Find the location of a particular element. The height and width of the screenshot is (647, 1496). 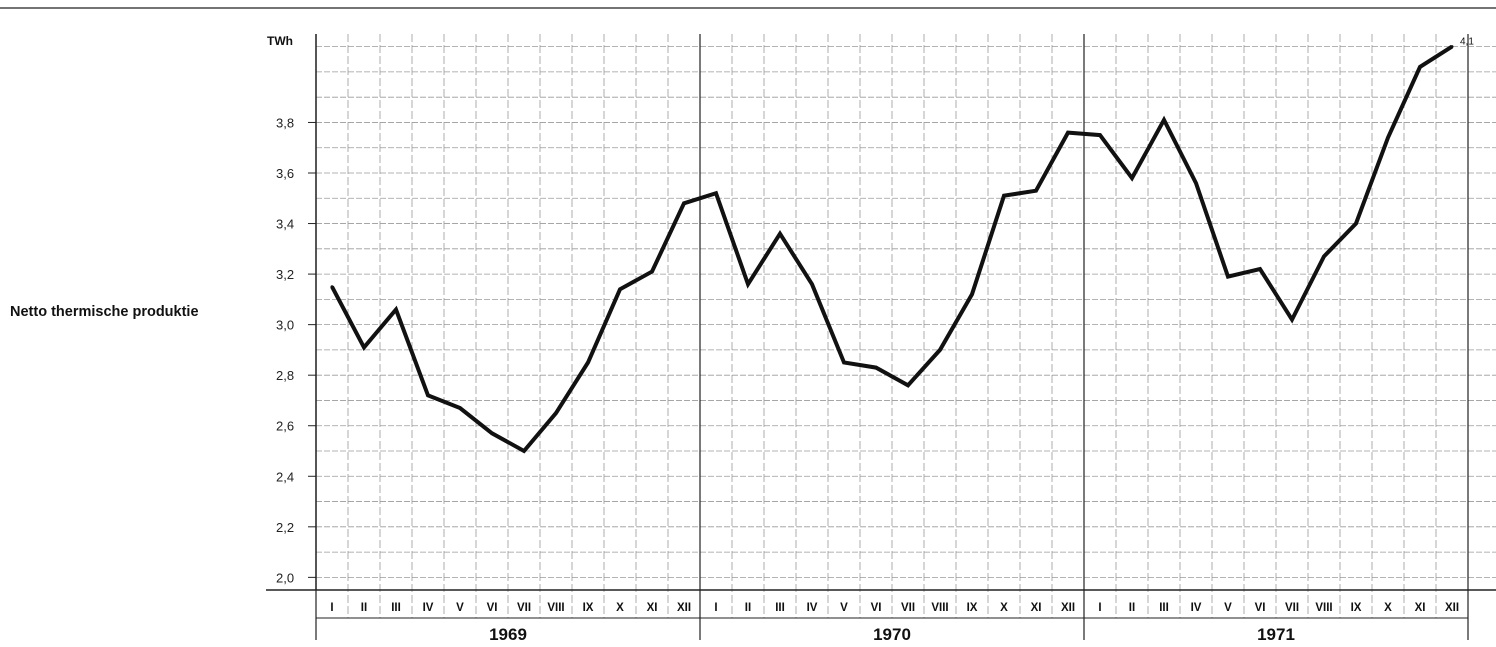

y-tick-label: 3,0 is located at coordinates (285, 325).